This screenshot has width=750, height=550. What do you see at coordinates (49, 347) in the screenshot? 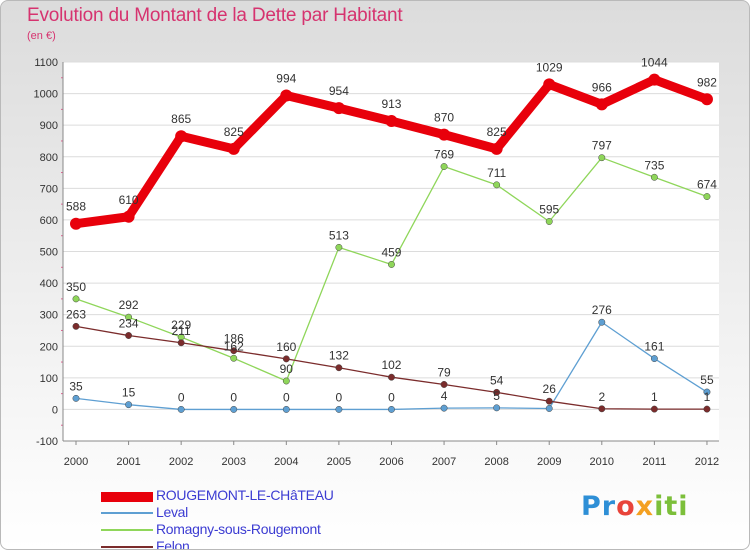
I see `y-tick-label: 200` at bounding box center [49, 347].